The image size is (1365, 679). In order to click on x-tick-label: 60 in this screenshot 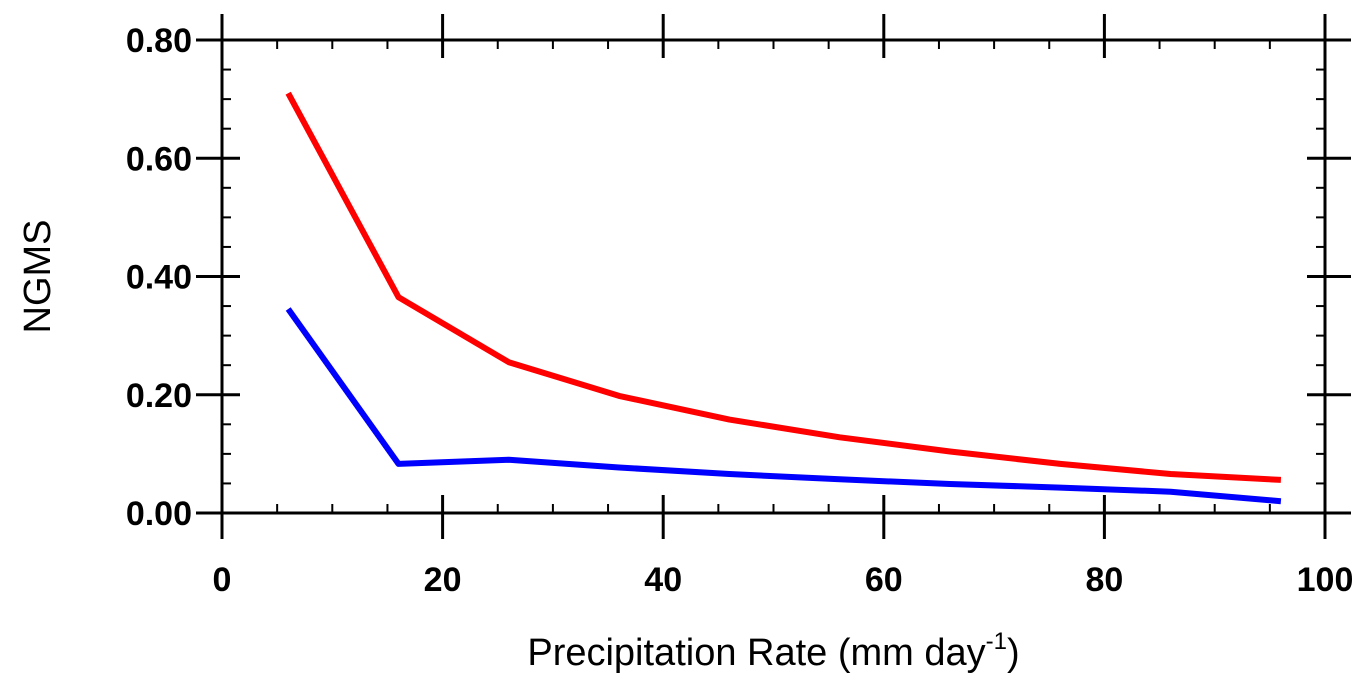, I will do `click(884, 580)`.